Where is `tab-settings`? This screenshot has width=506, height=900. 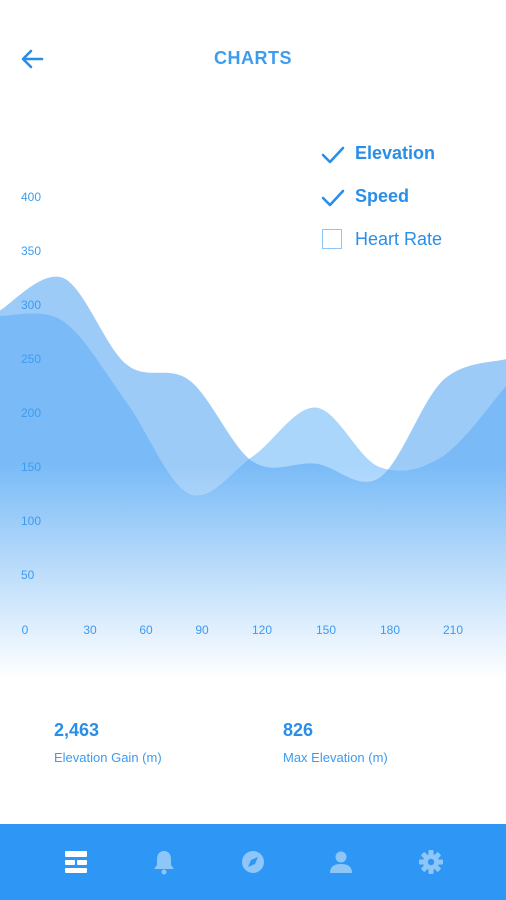
tab-settings is located at coordinates (431, 862).